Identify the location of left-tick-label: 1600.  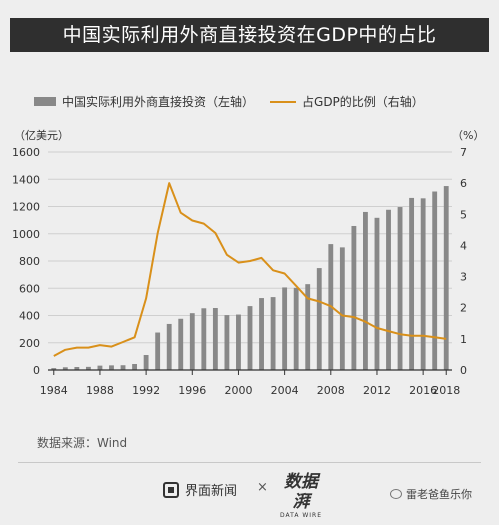
(26, 152).